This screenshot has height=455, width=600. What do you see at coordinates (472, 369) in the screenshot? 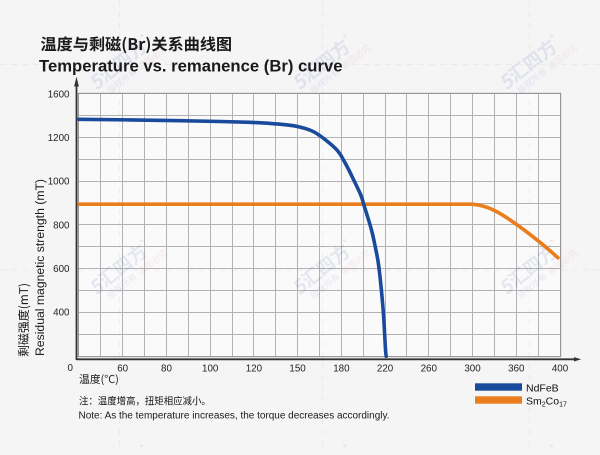
I see `svg-text: 300` at bounding box center [472, 369].